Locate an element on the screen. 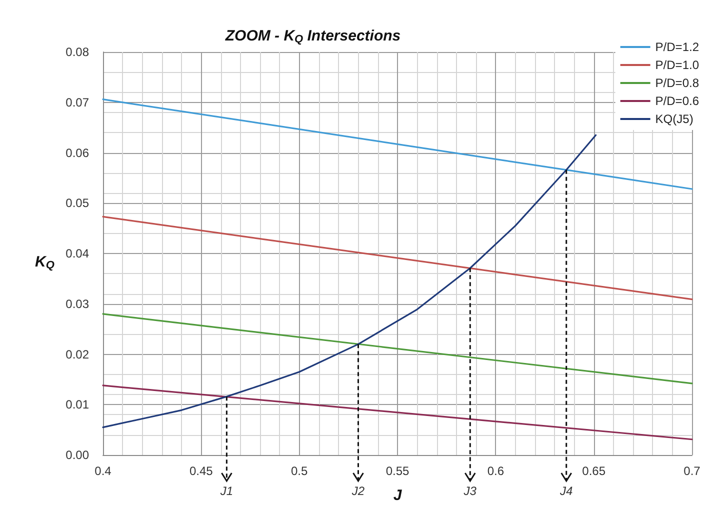 The width and height of the screenshot is (726, 523). annotation: J2 is located at coordinates (357, 491).